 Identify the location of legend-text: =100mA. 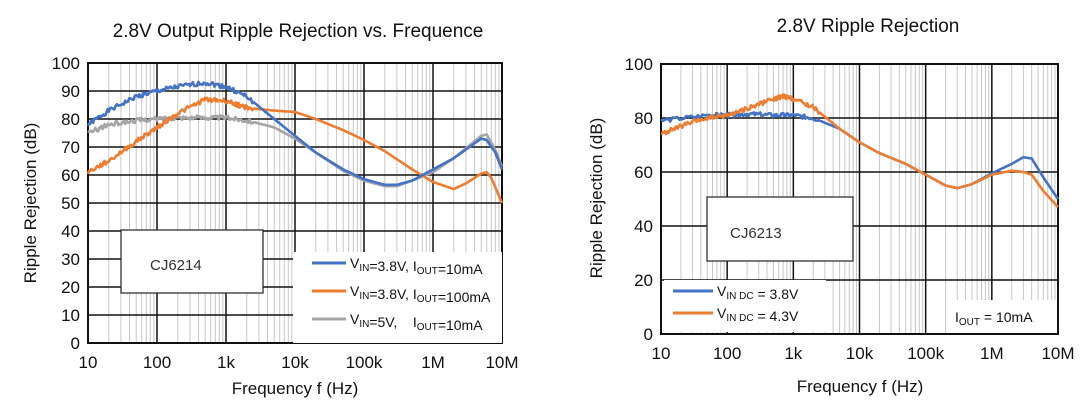
(464, 297).